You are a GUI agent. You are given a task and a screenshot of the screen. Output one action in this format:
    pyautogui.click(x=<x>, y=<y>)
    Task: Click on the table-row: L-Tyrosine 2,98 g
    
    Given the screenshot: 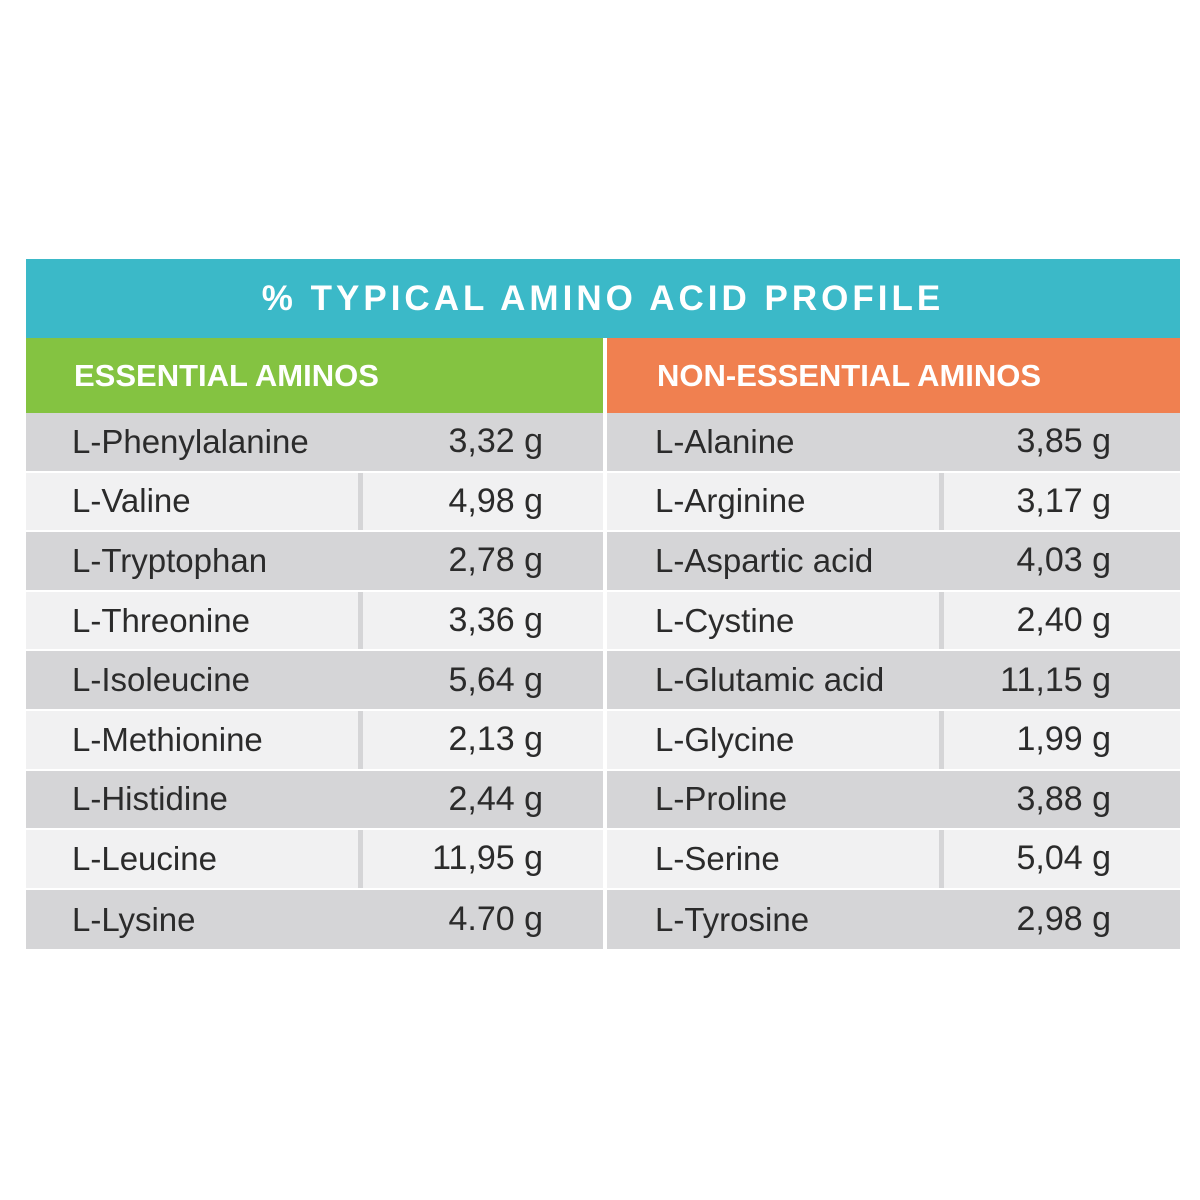 What is the action you would take?
    pyautogui.click(x=893, y=919)
    